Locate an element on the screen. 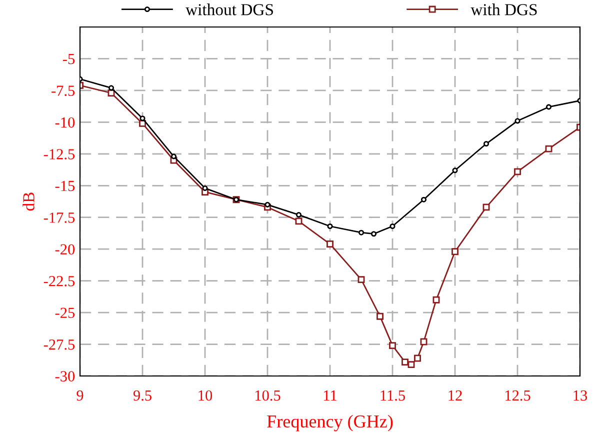  x-tick-label: 9 is located at coordinates (80, 395).